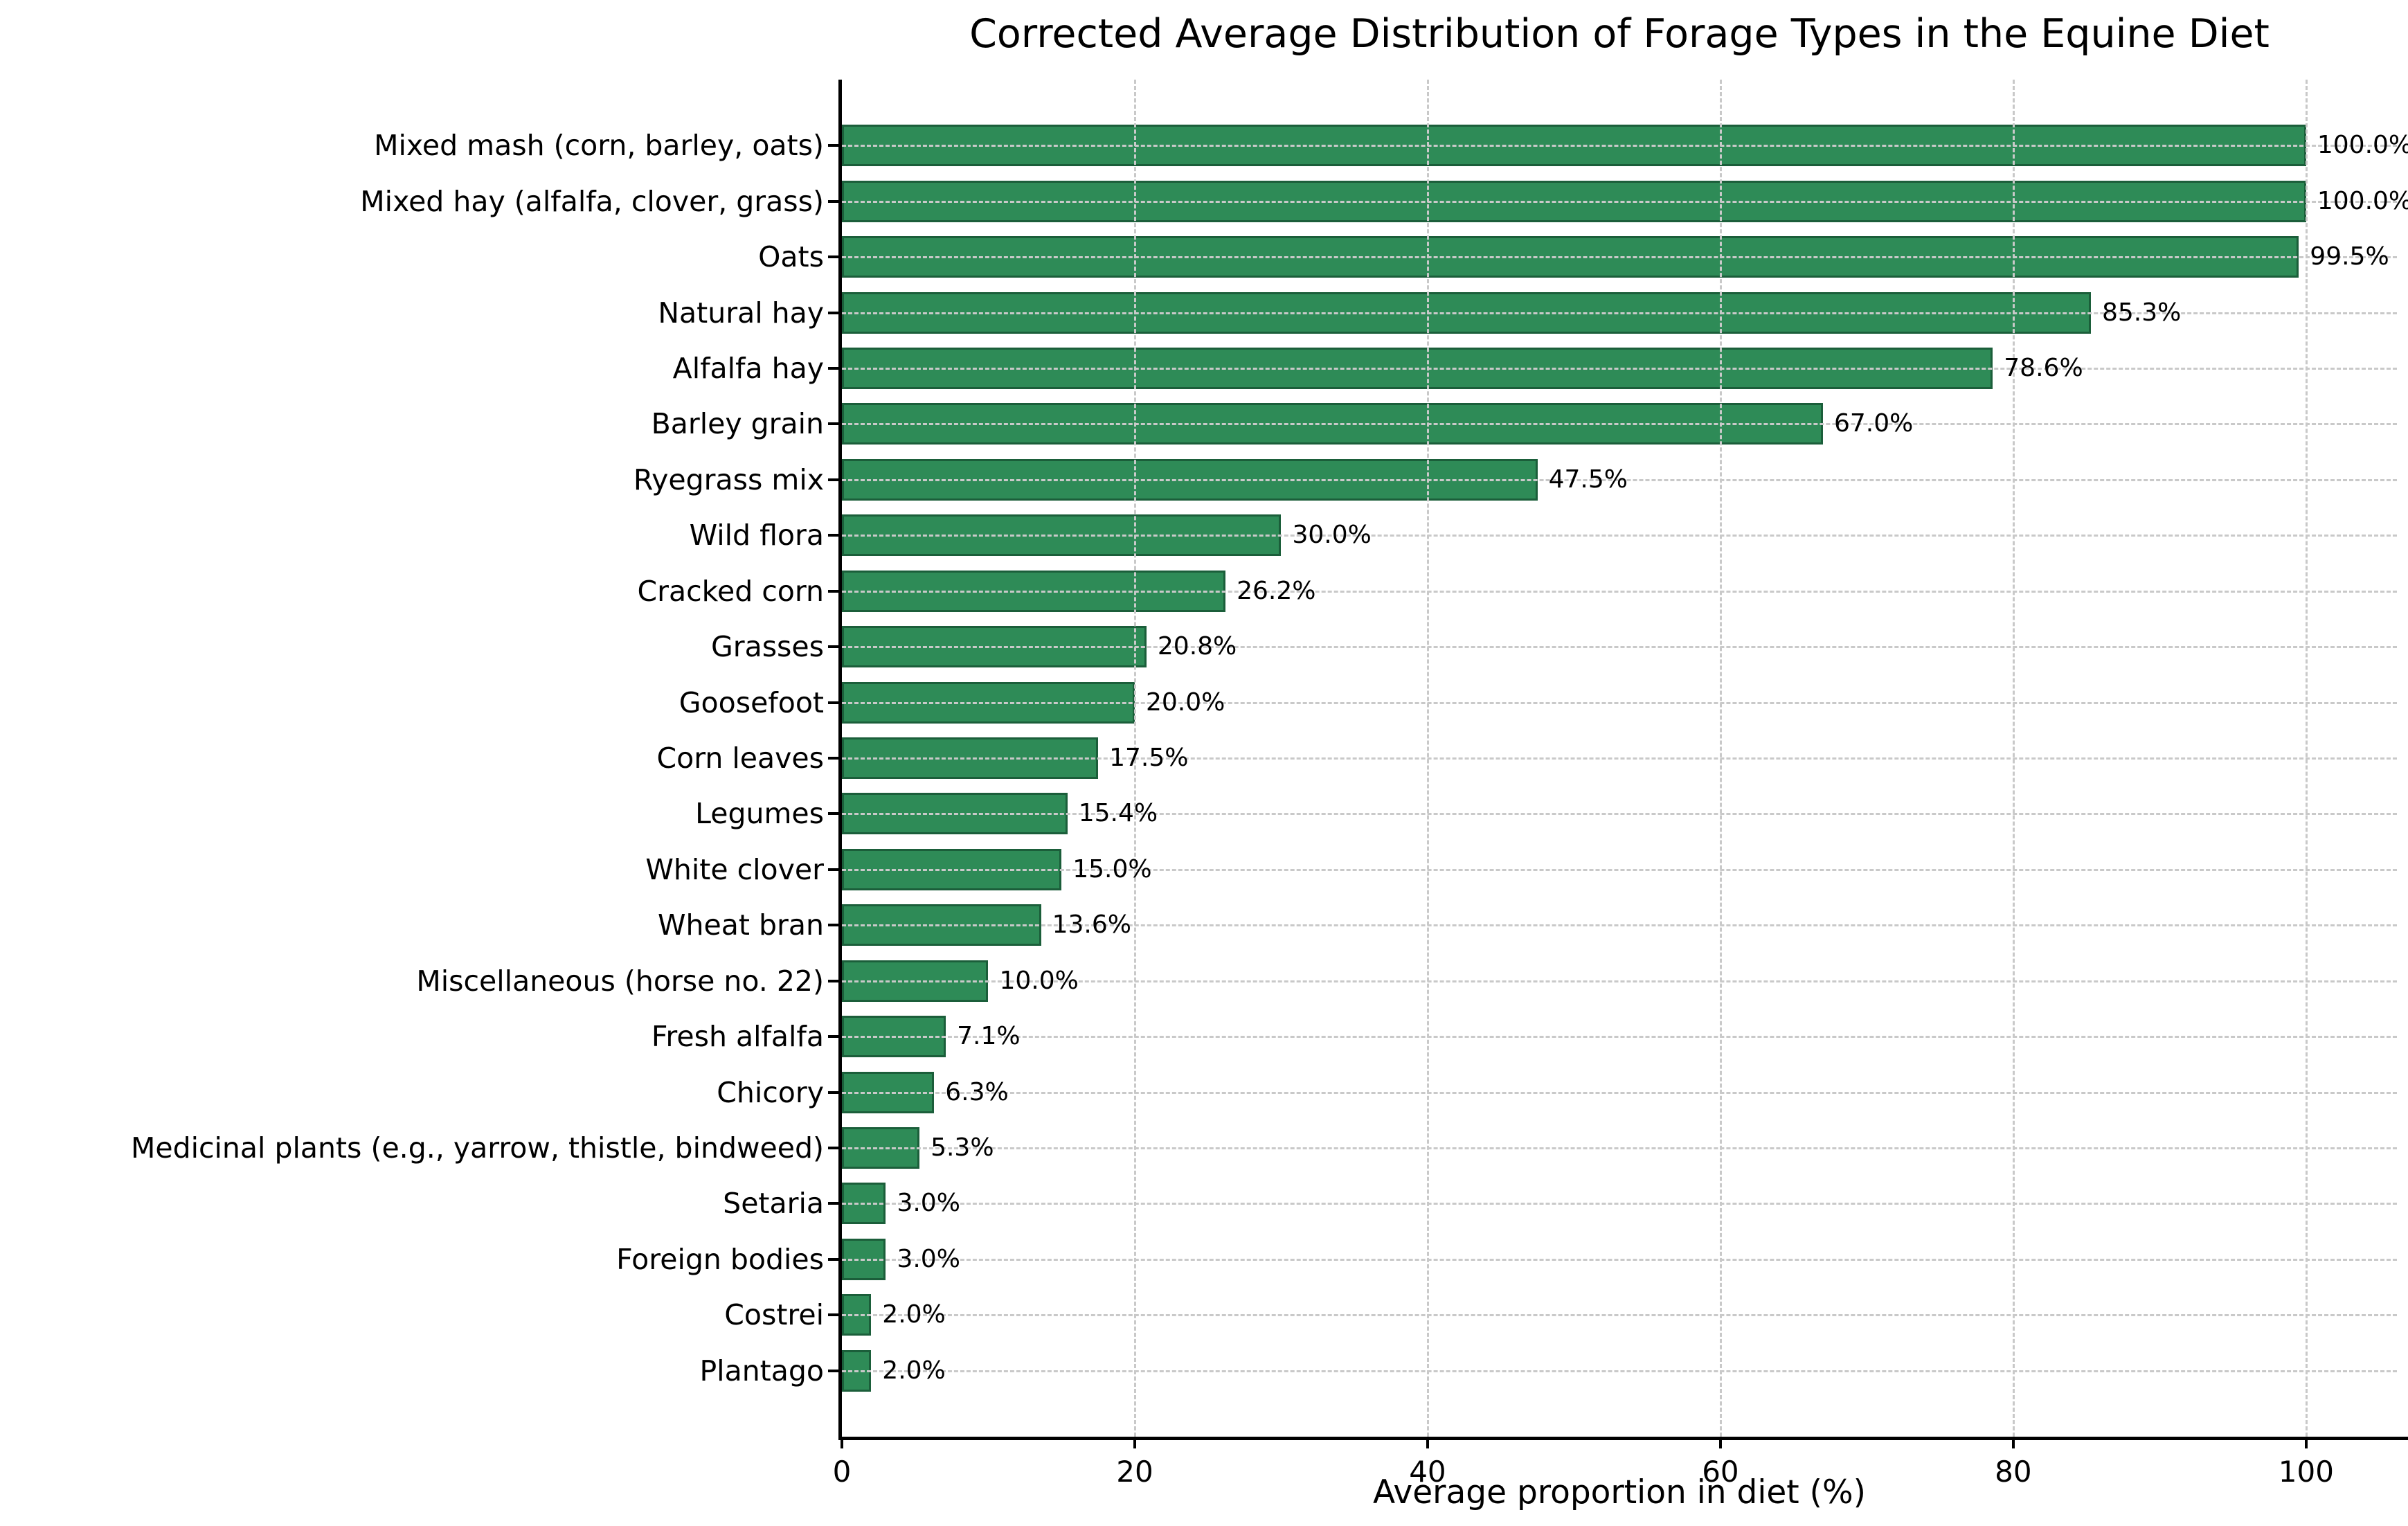  Describe the element at coordinates (1149, 758) in the screenshot. I see `bar-value-label: 17.5%` at that location.